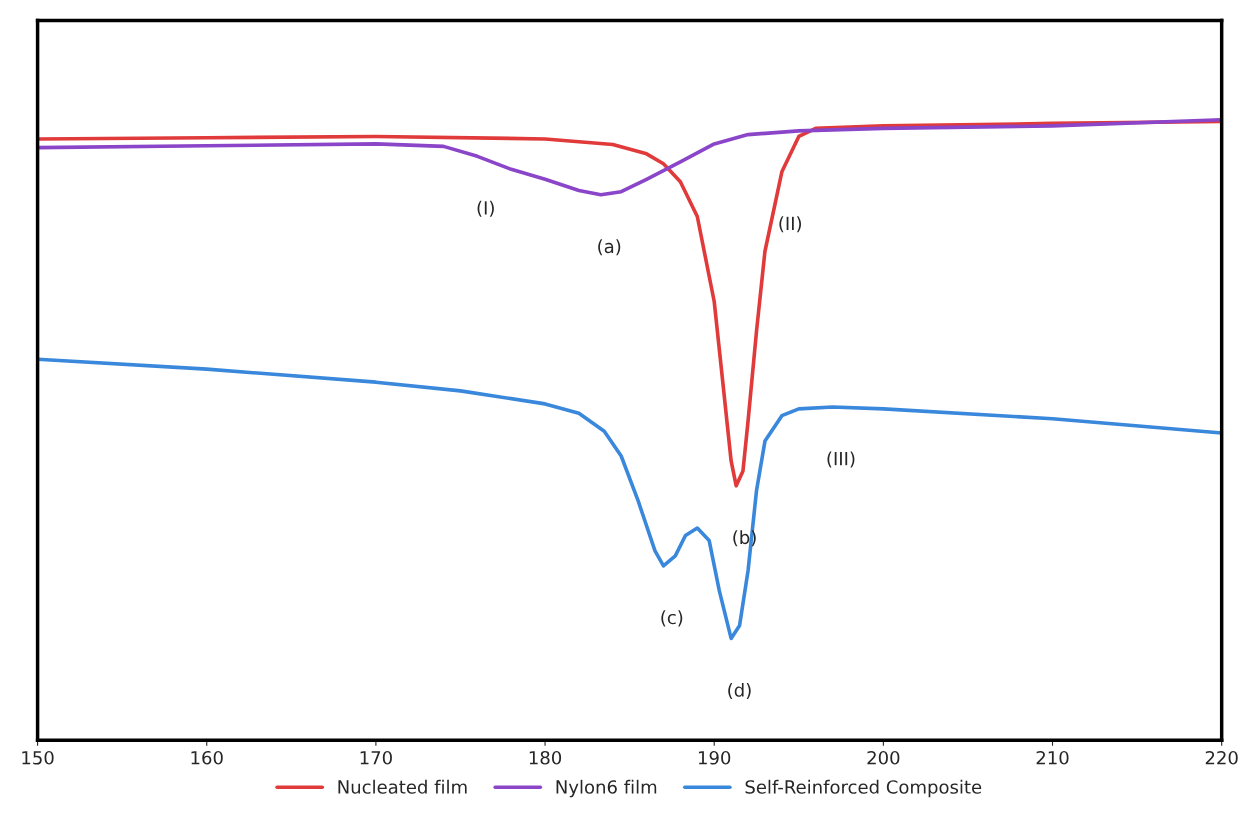 The width and height of the screenshot is (1253, 817). Describe the element at coordinates (606, 788) in the screenshot. I see `legend-label: Nylon6 film` at that location.